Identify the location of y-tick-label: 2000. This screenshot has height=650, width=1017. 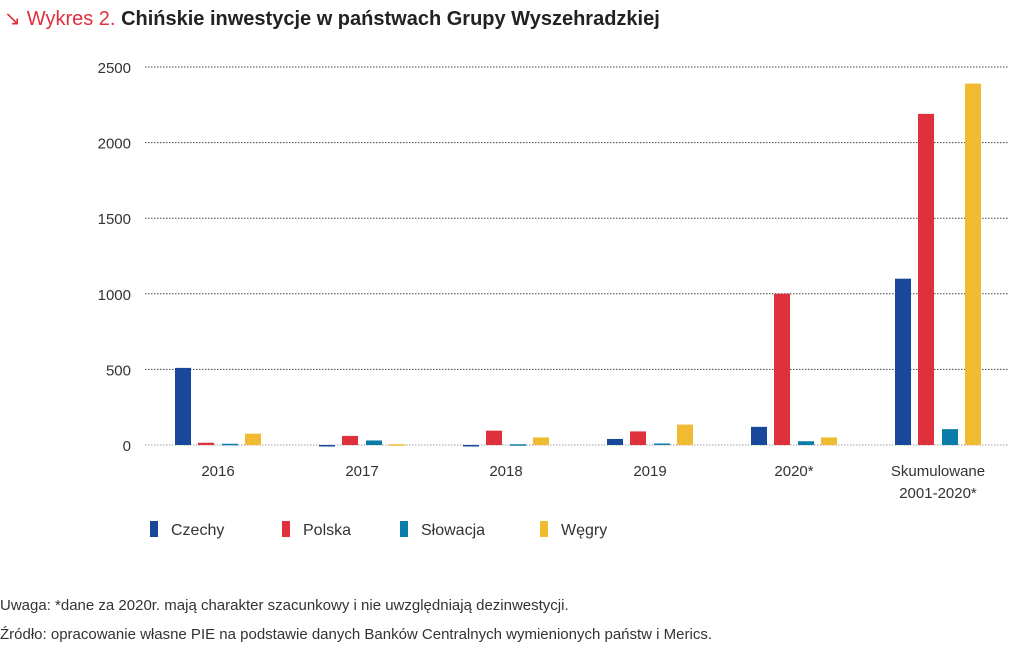
(114, 144).